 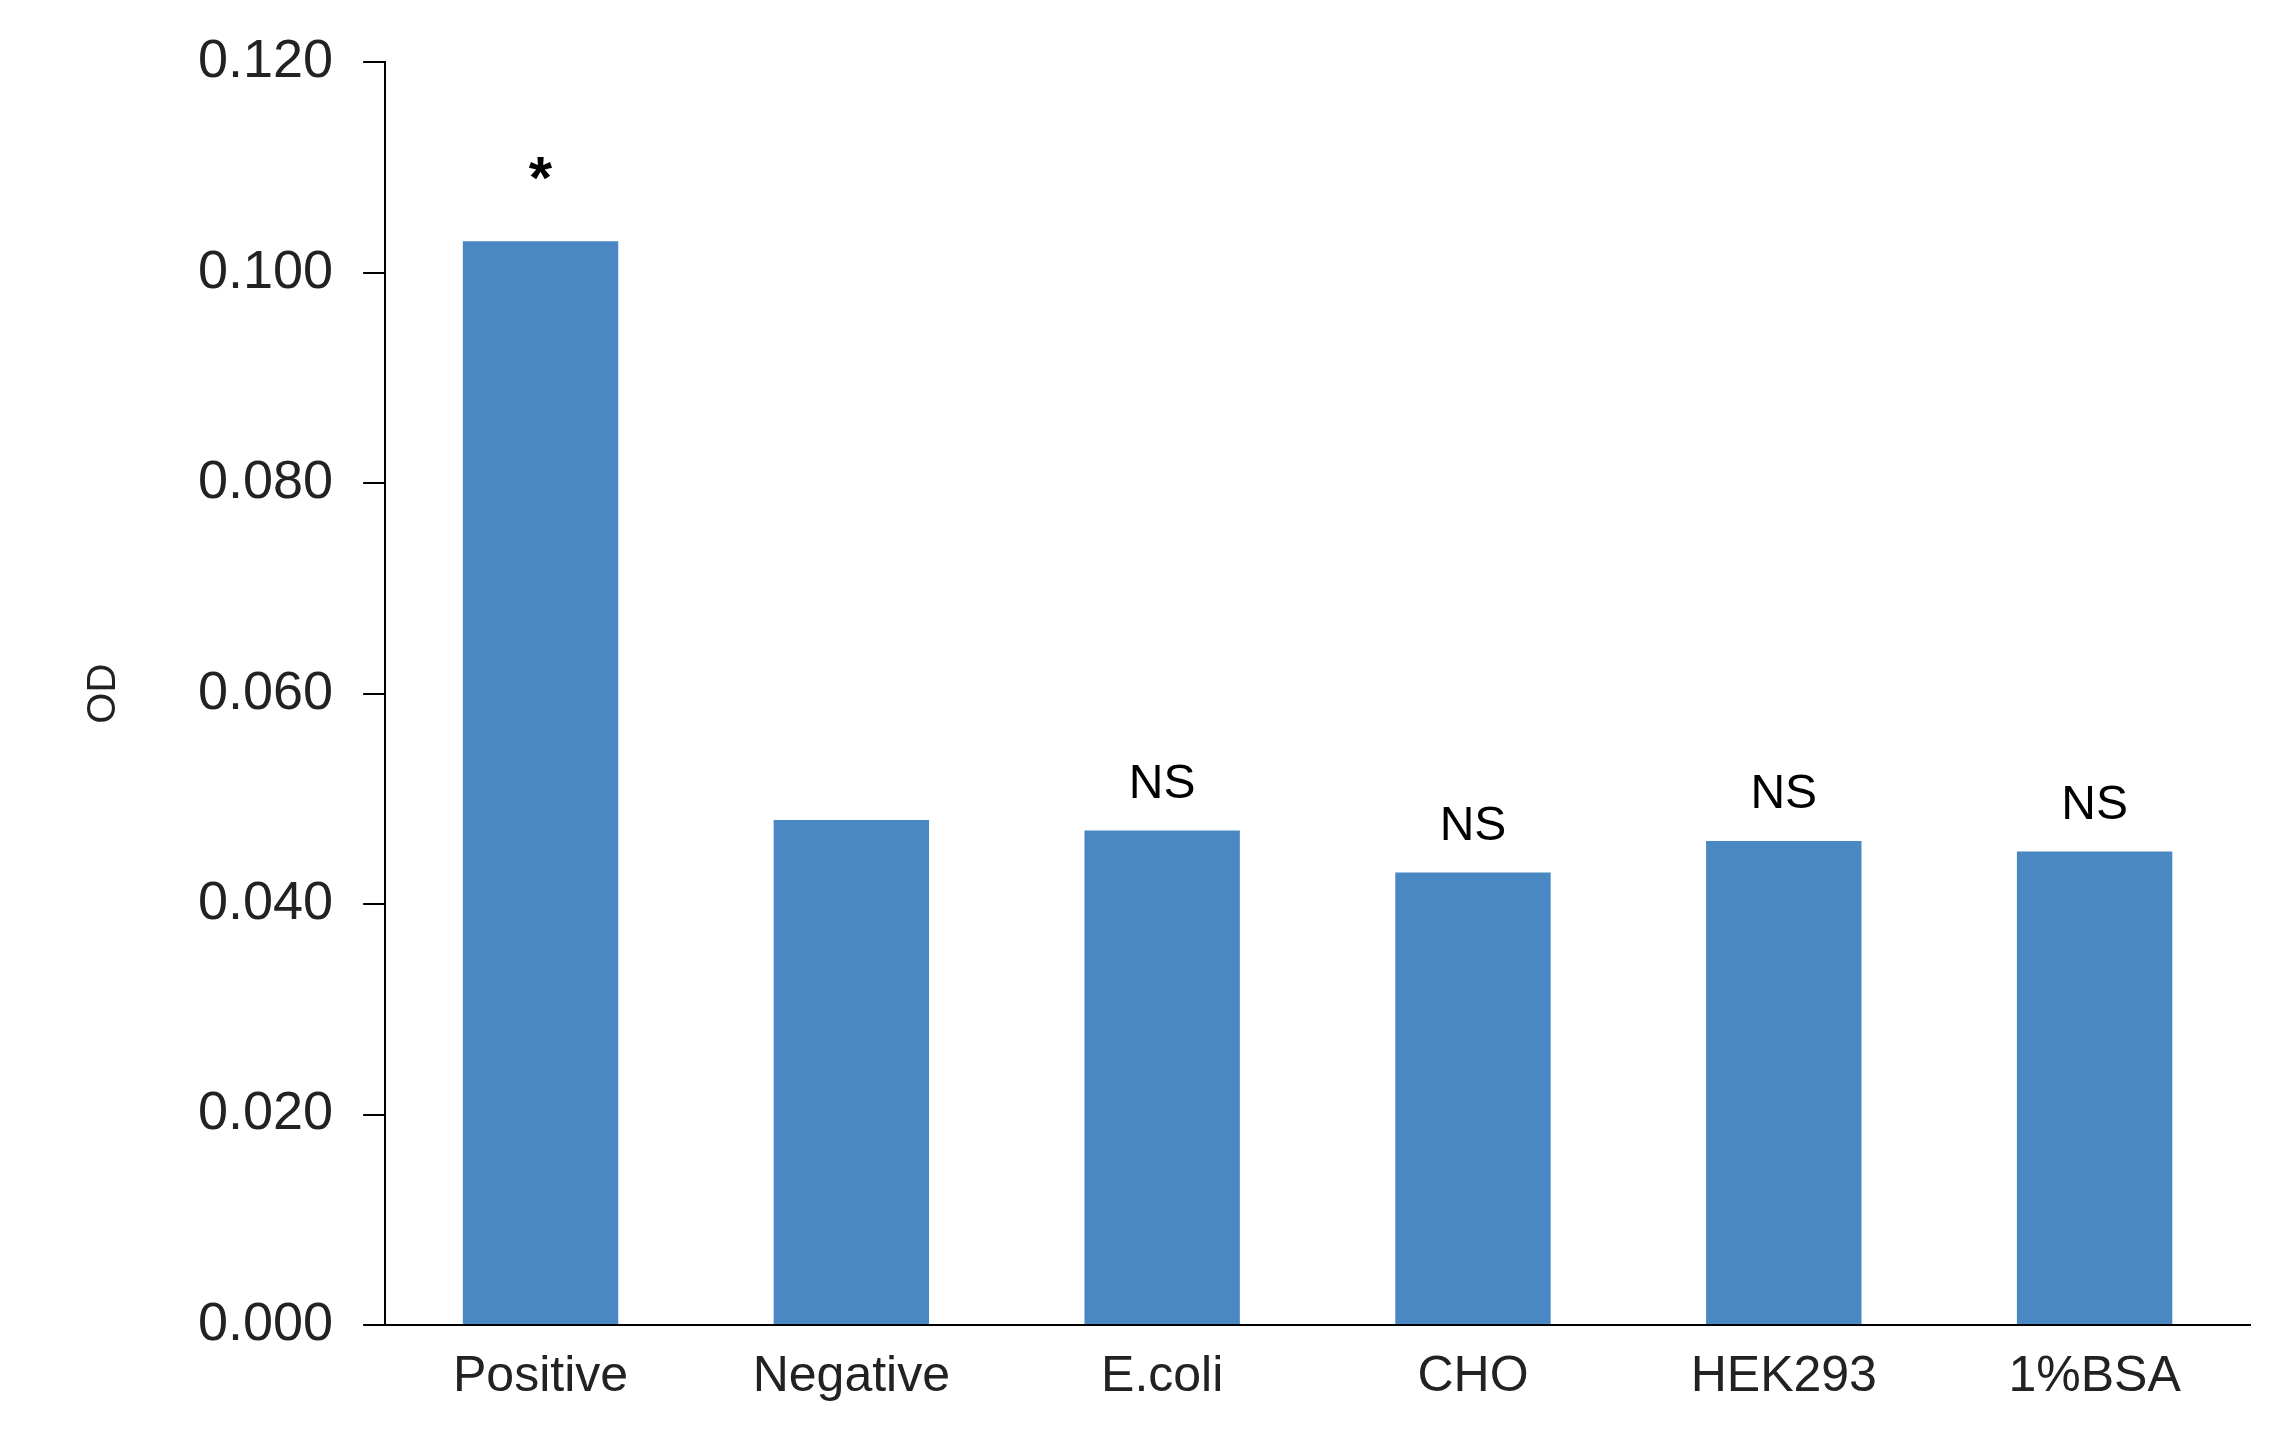 I want to click on x-tick-label: Negative, so click(x=851, y=1373).